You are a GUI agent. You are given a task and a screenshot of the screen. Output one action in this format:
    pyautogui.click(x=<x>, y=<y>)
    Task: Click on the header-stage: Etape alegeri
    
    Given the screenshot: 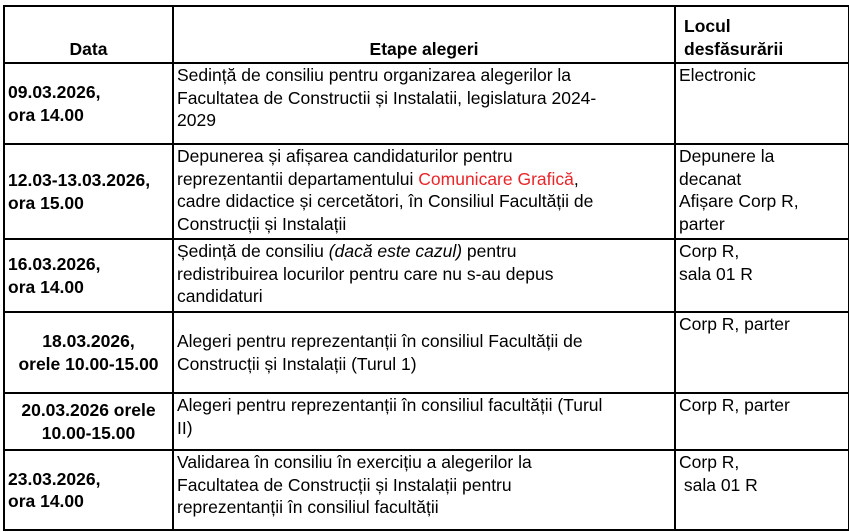 What is the action you would take?
    pyautogui.click(x=424, y=34)
    